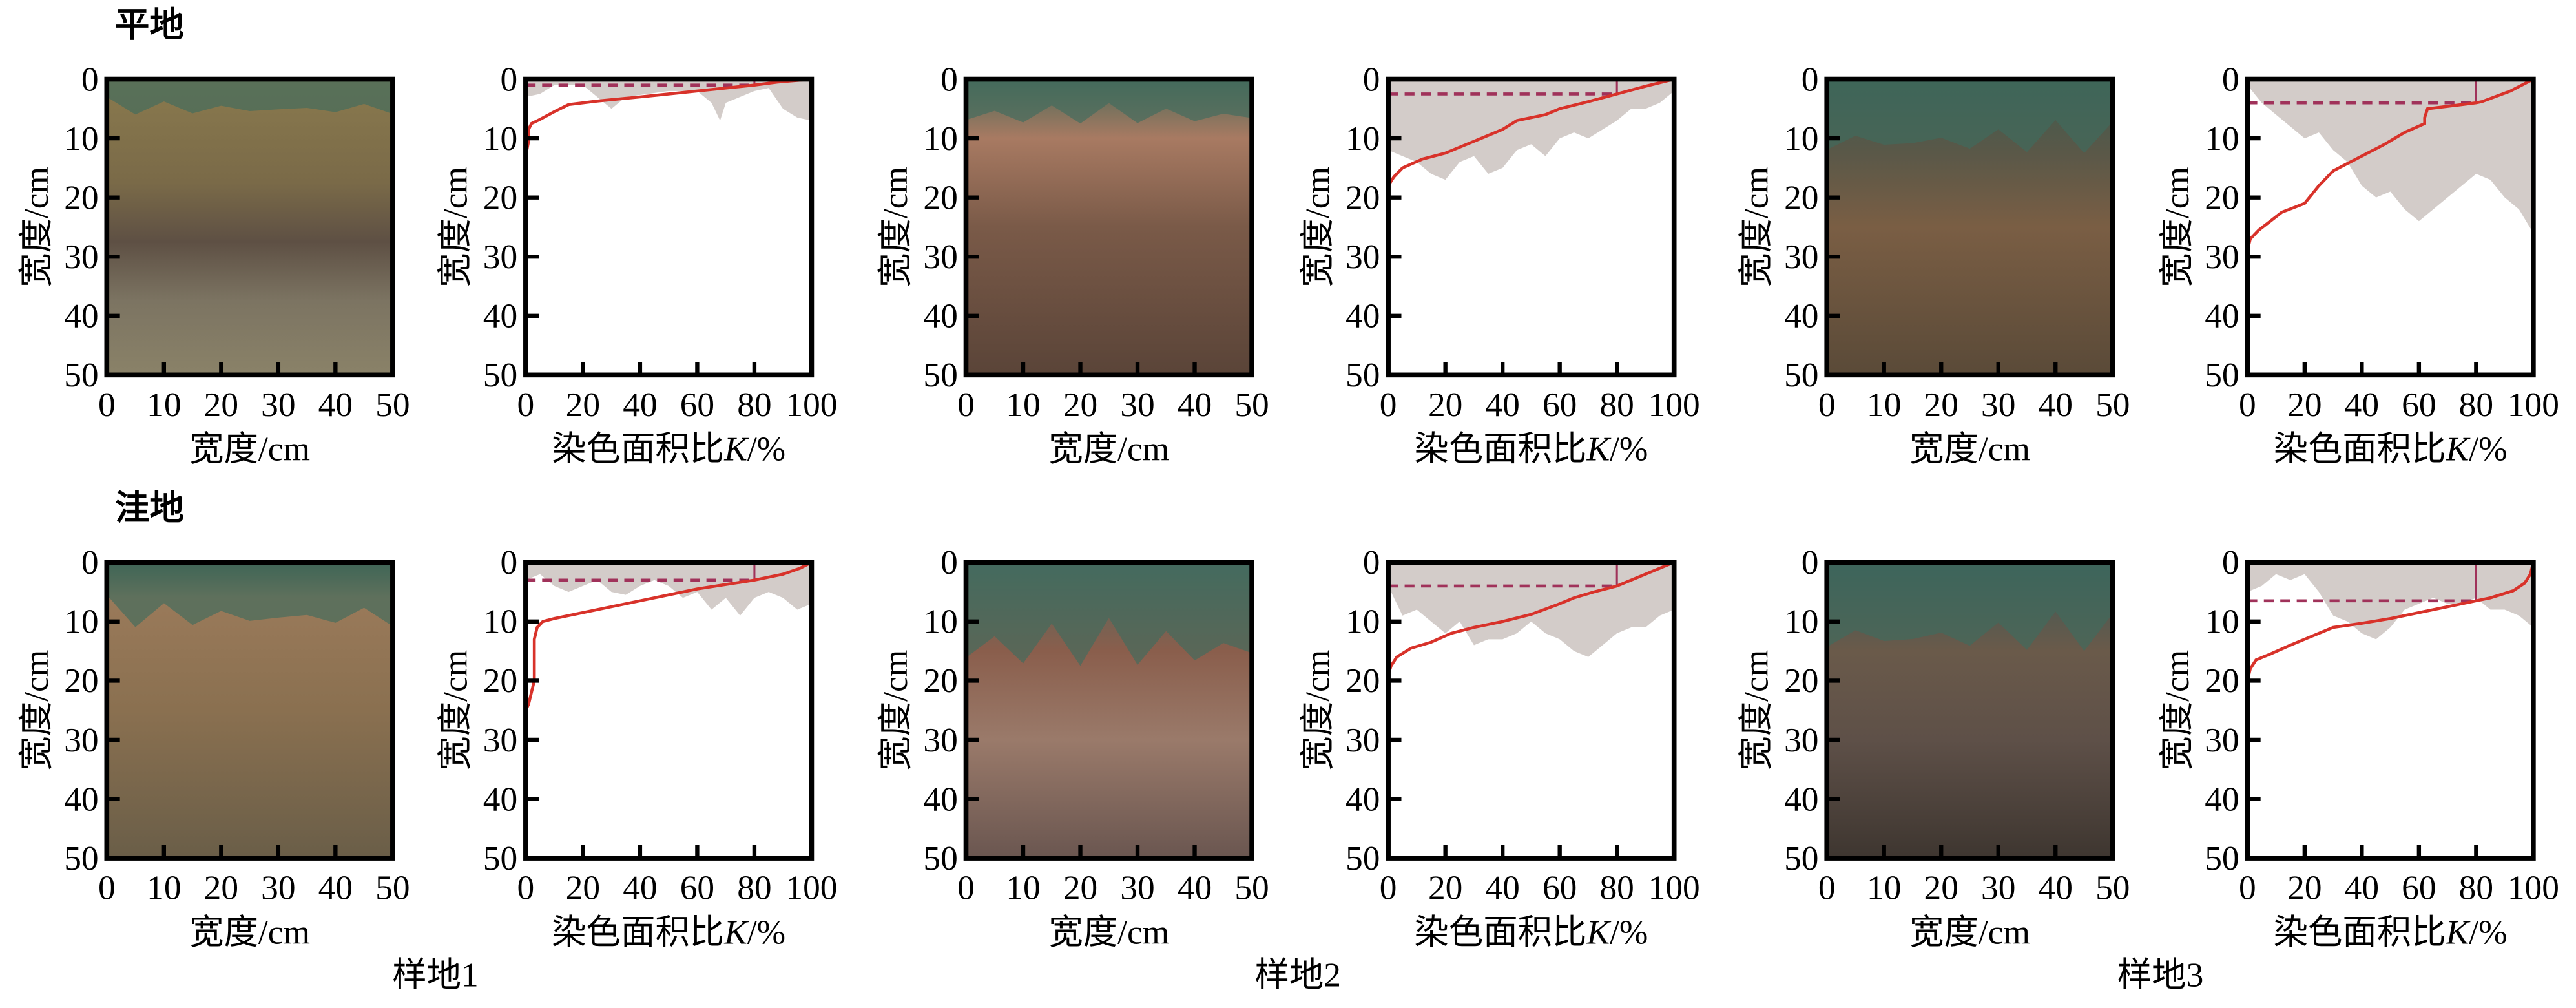 Image resolution: width=2576 pixels, height=1008 pixels. I want to click on x-tick-label: 60, so click(697, 405).